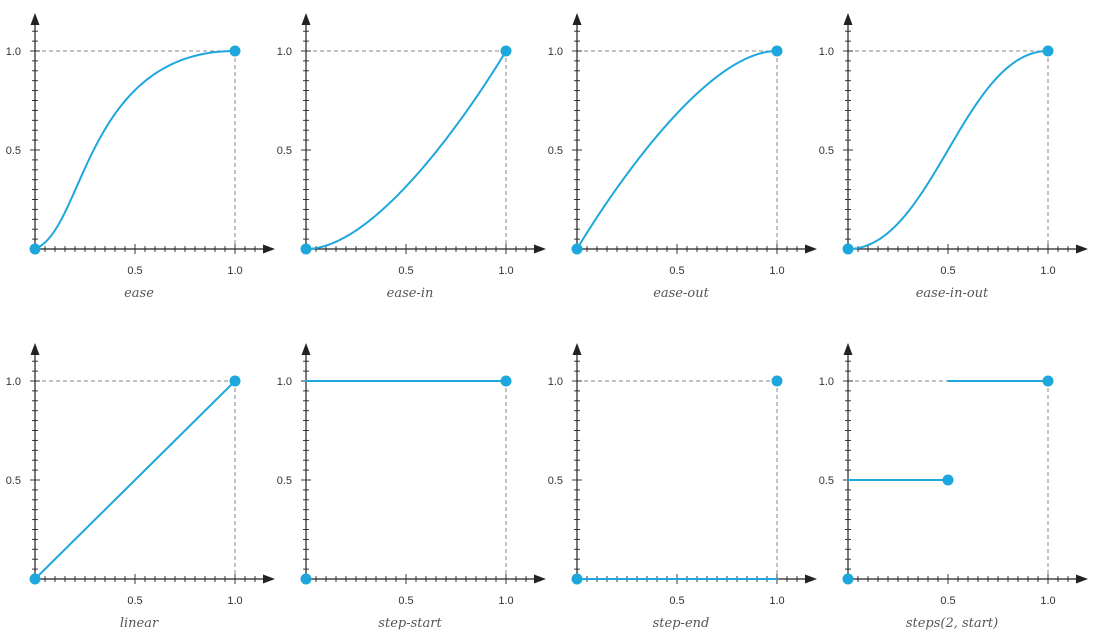 This screenshot has width=1104, height=638. I want to click on chart-linear: 0.5 1.0 0.5 1.0 linear, so click(140, 487).